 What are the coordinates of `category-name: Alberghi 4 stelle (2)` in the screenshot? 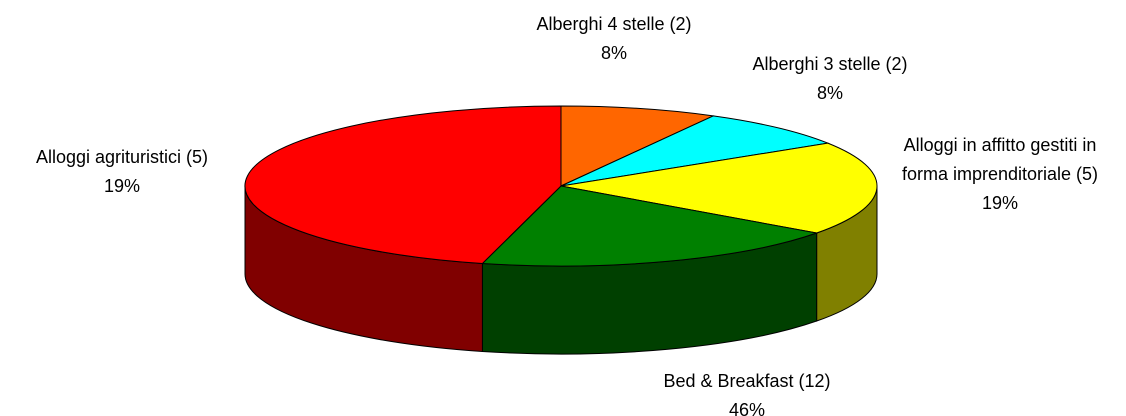 It's located at (614, 24).